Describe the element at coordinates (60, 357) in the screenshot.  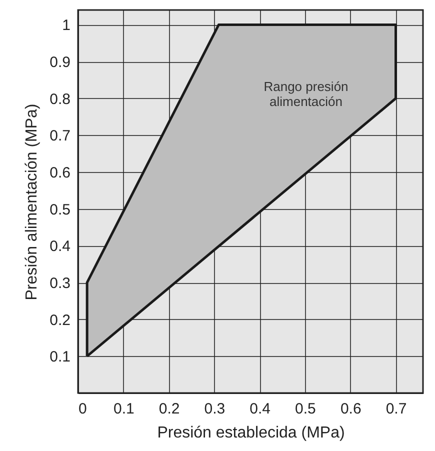
I see `y-tick-label: 0.1` at that location.